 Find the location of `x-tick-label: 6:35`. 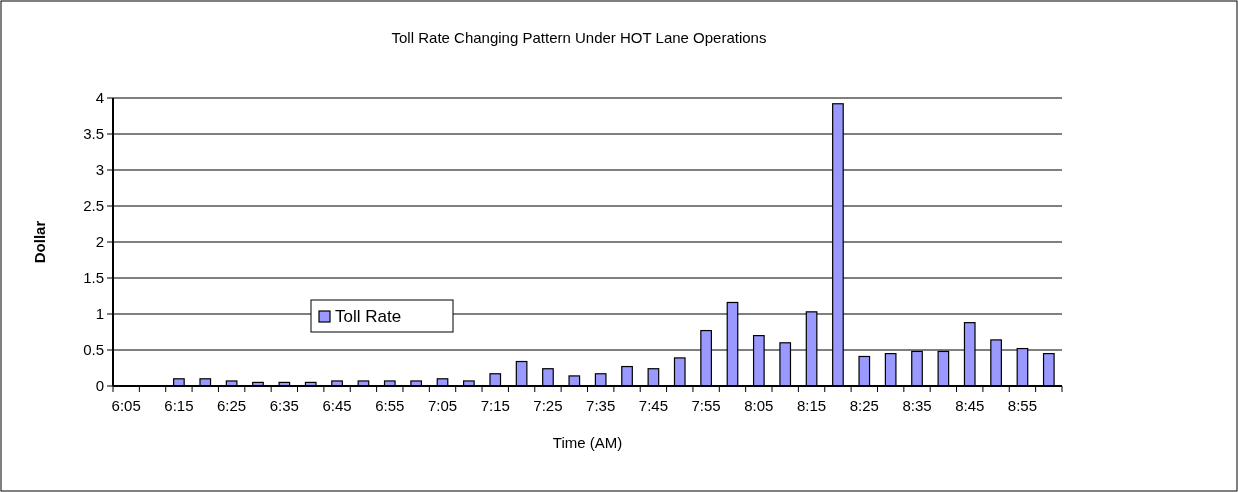

x-tick-label: 6:35 is located at coordinates (284, 405).